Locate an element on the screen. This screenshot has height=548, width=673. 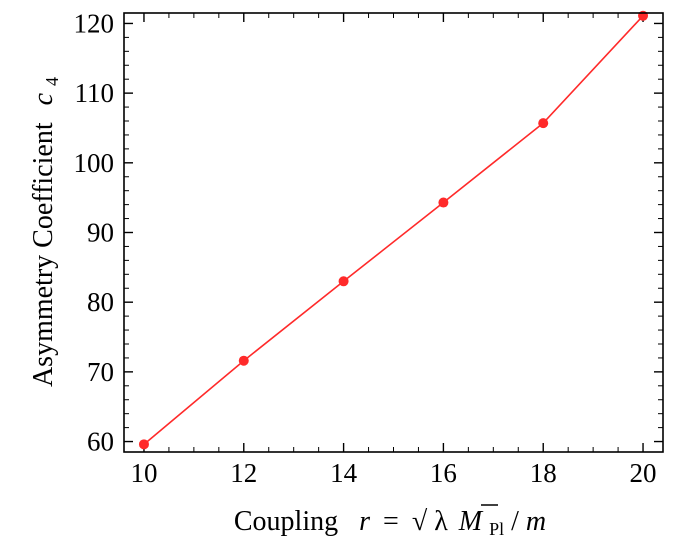
y-tick-label: 70 is located at coordinates (100, 372).